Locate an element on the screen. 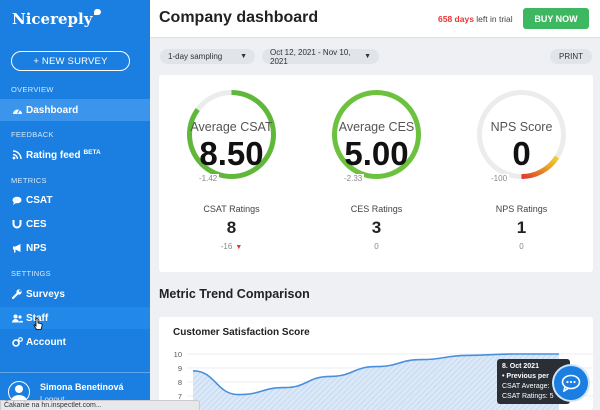  sidebar-item-label: Dashboard is located at coordinates (52, 110).